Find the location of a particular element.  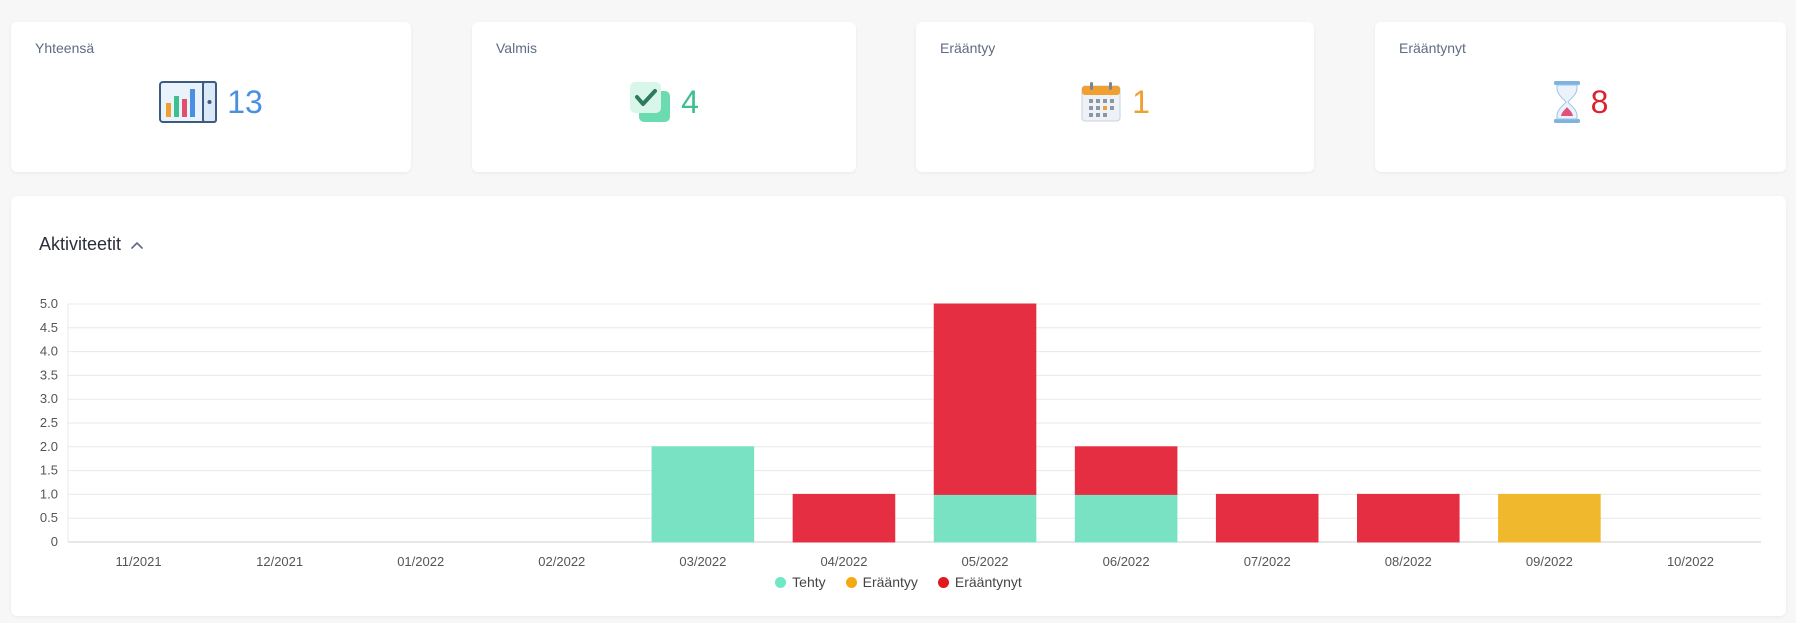

legend-item: Erääntyy is located at coordinates (881, 582).